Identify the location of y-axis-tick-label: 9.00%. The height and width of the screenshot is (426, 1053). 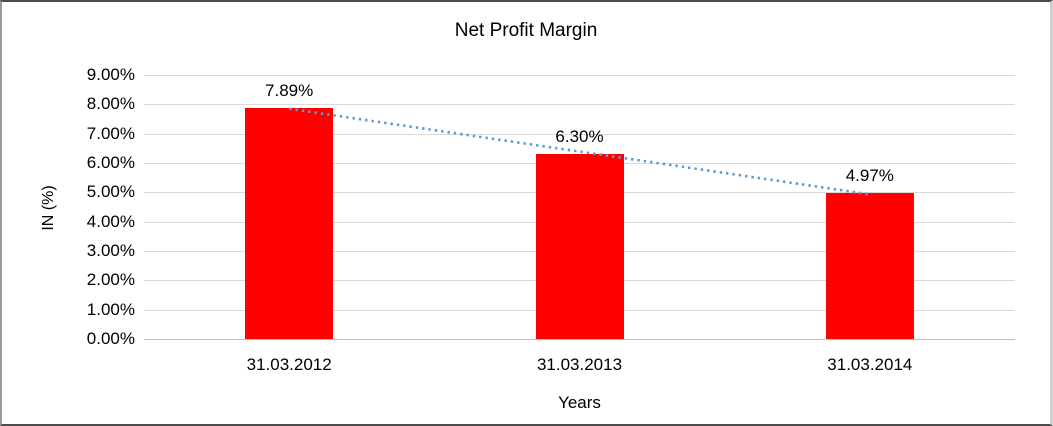
(110, 74).